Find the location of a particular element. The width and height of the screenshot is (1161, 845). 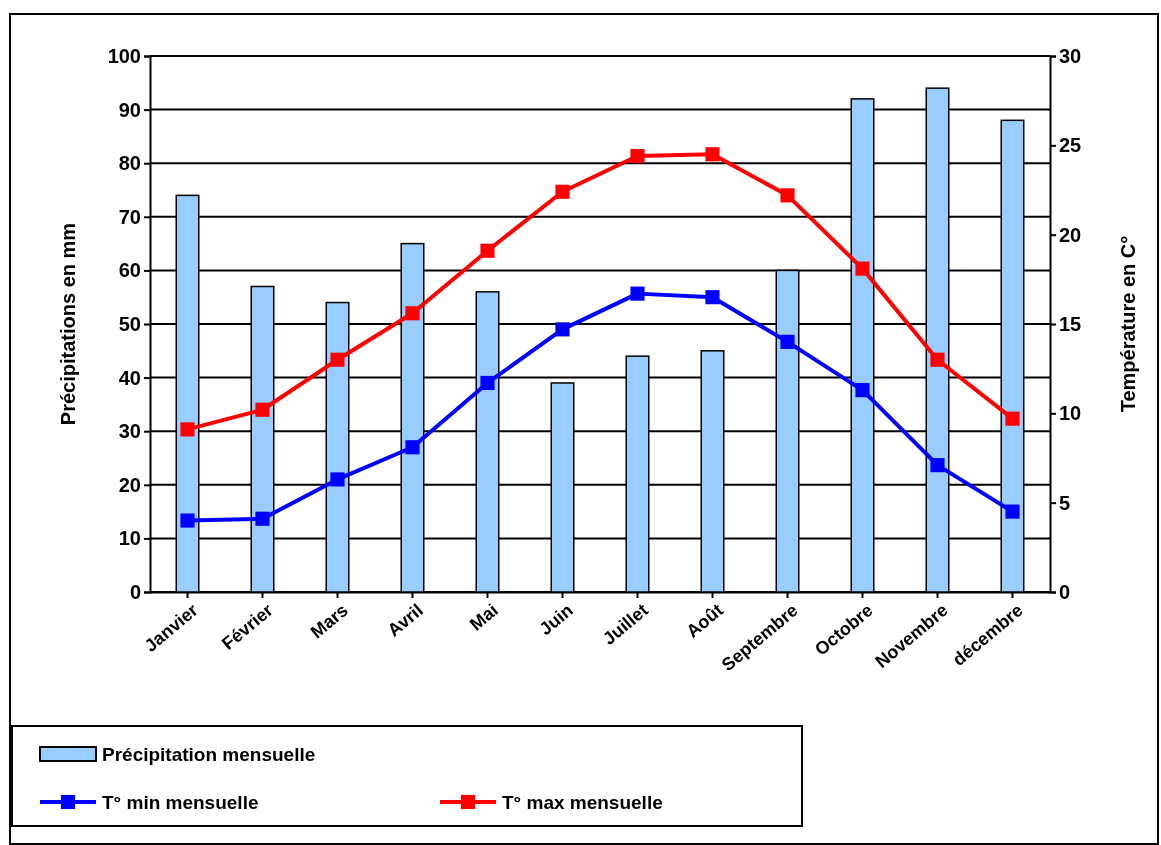

y2-tick-label: 15 is located at coordinates (1070, 323).